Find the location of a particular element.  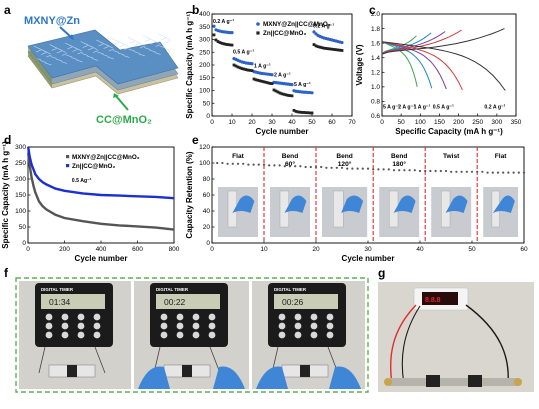

legend-label: MXNY@Zn||CC@MnO₂ is located at coordinates (106, 157).